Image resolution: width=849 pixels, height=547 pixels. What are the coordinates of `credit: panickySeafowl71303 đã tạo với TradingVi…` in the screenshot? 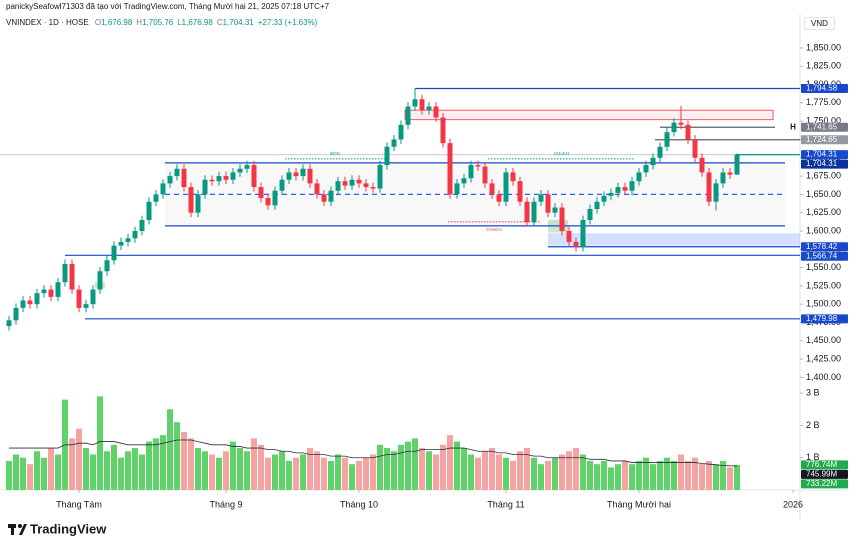 It's located at (168, 6).